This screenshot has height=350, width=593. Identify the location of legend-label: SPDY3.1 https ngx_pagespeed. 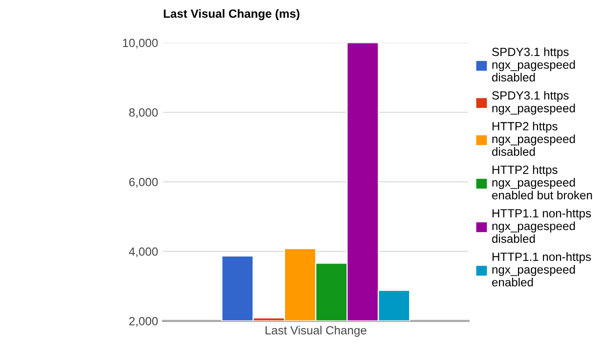
(533, 102).